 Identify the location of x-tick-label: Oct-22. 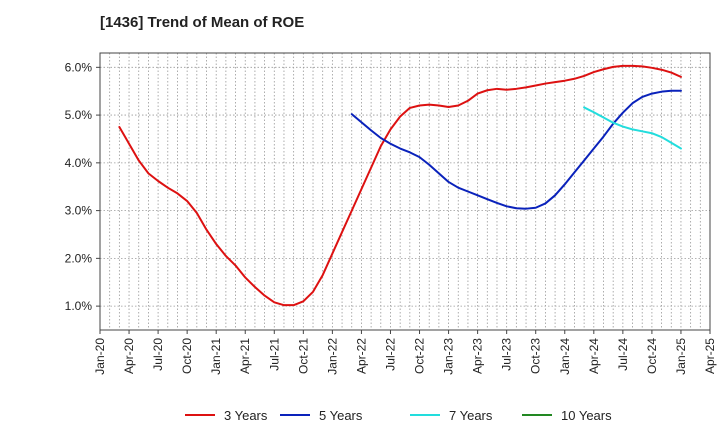
(420, 356).